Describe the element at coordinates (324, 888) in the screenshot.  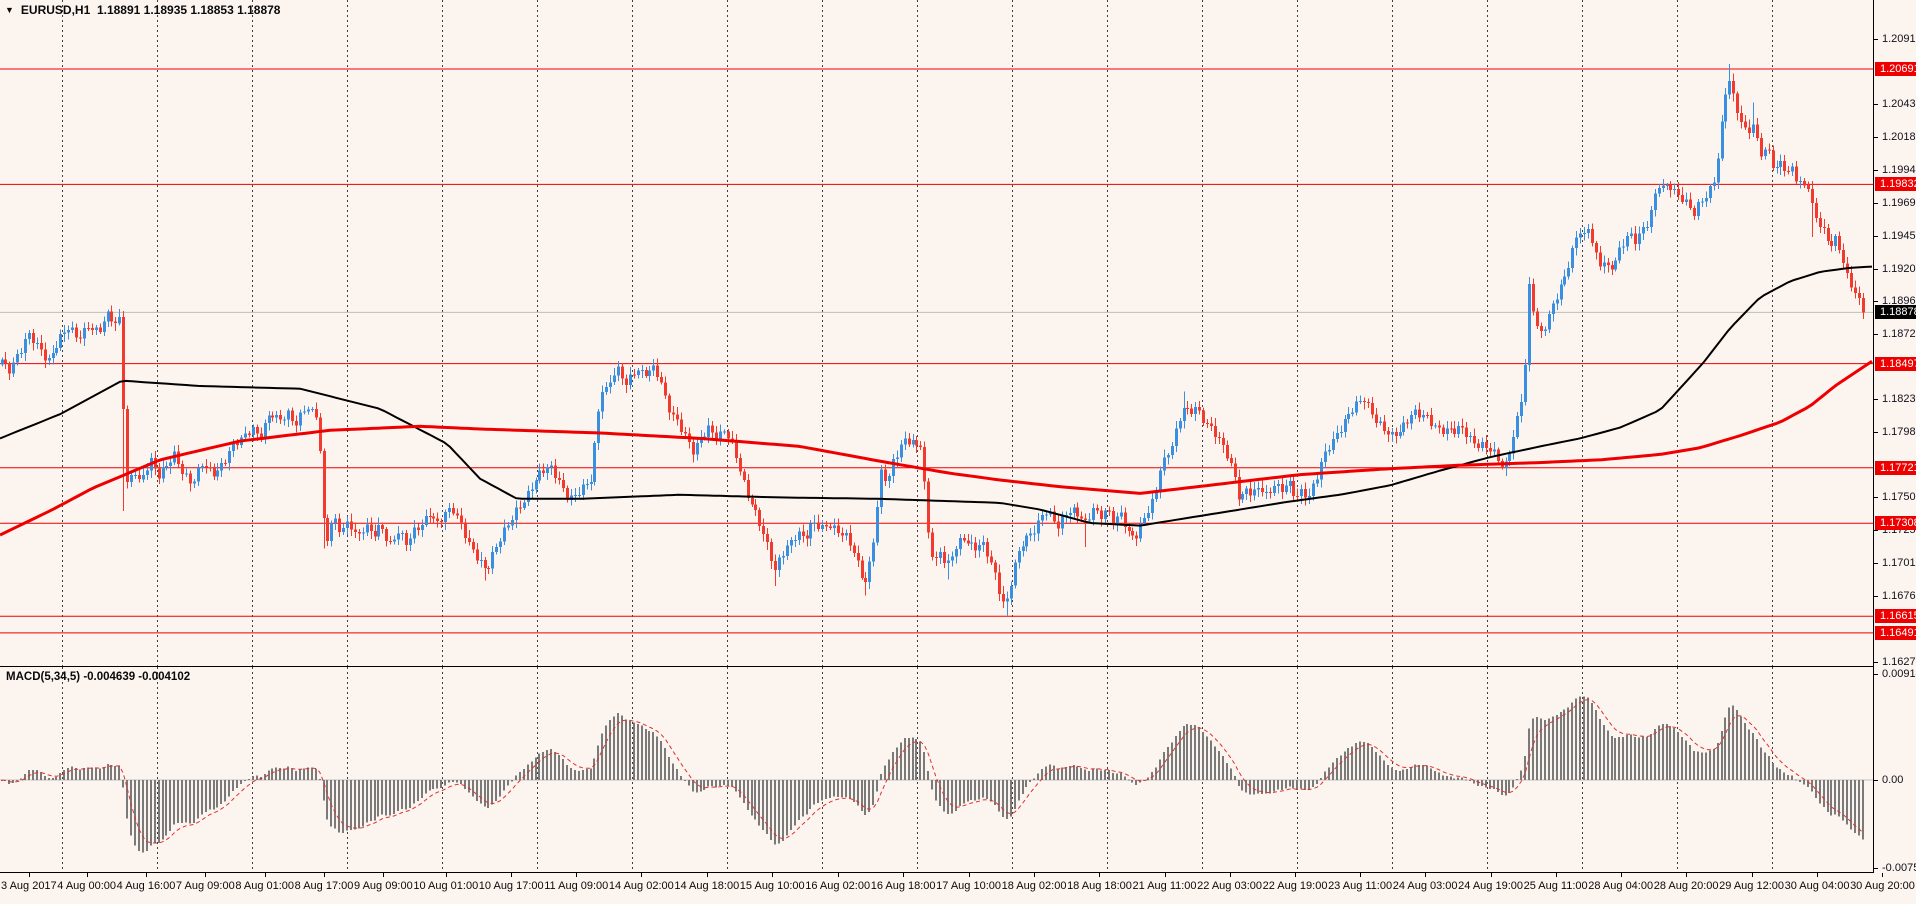
I see `time-axis-label: 8 Aug 17:00` at that location.